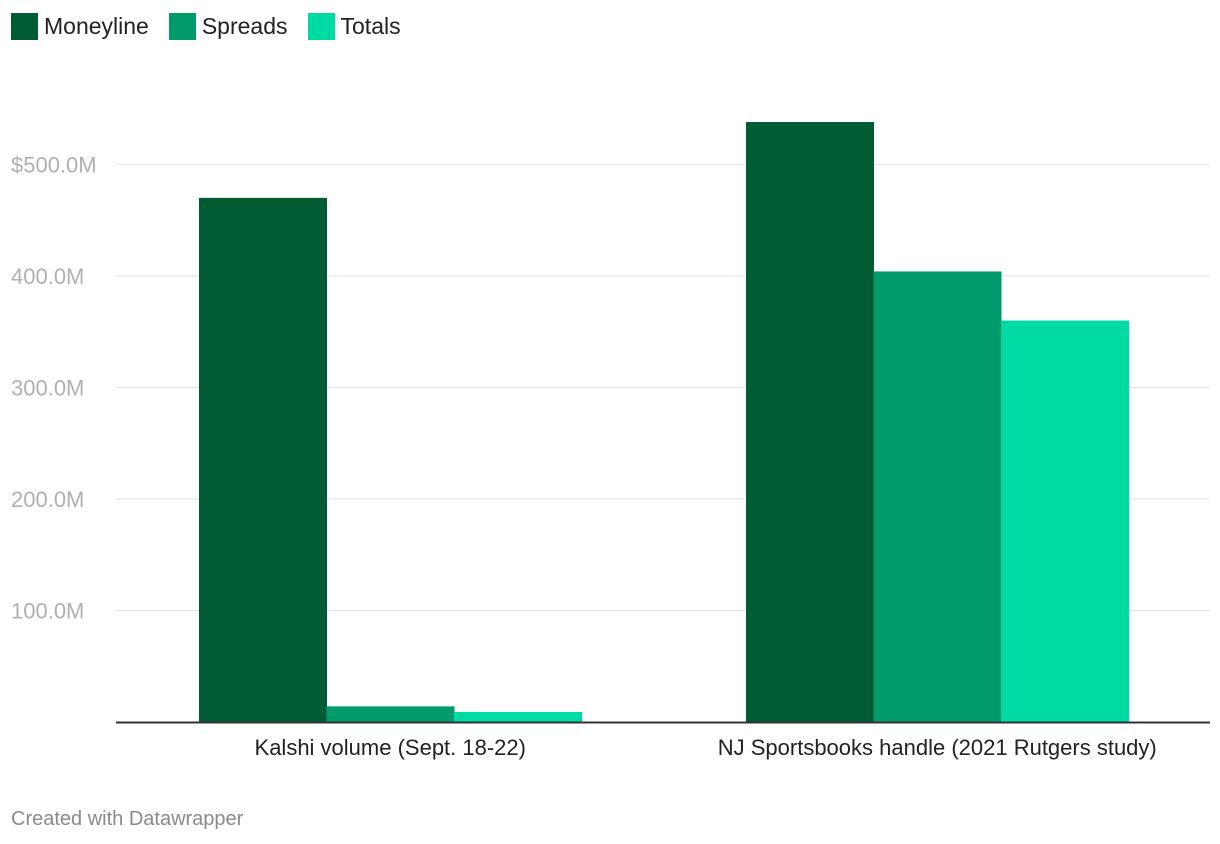  What do you see at coordinates (96, 26) in the screenshot?
I see `legend-label-moneyline: Moneyline` at bounding box center [96, 26].